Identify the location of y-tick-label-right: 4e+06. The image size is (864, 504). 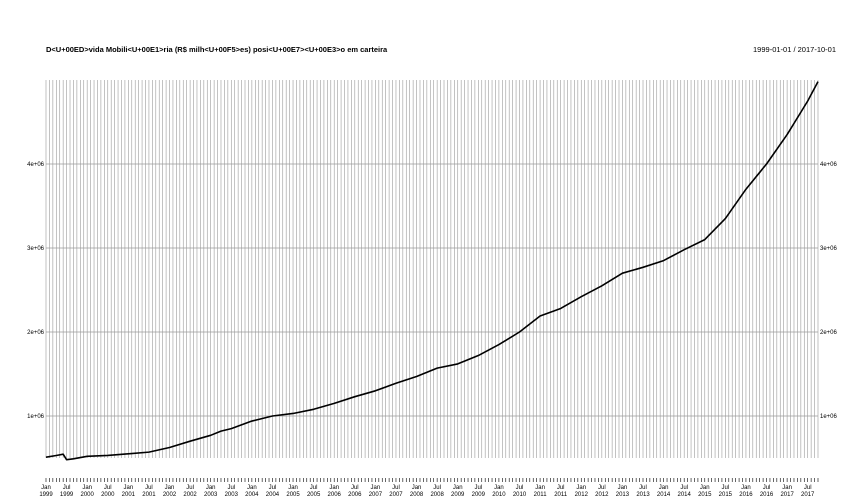
(829, 165).